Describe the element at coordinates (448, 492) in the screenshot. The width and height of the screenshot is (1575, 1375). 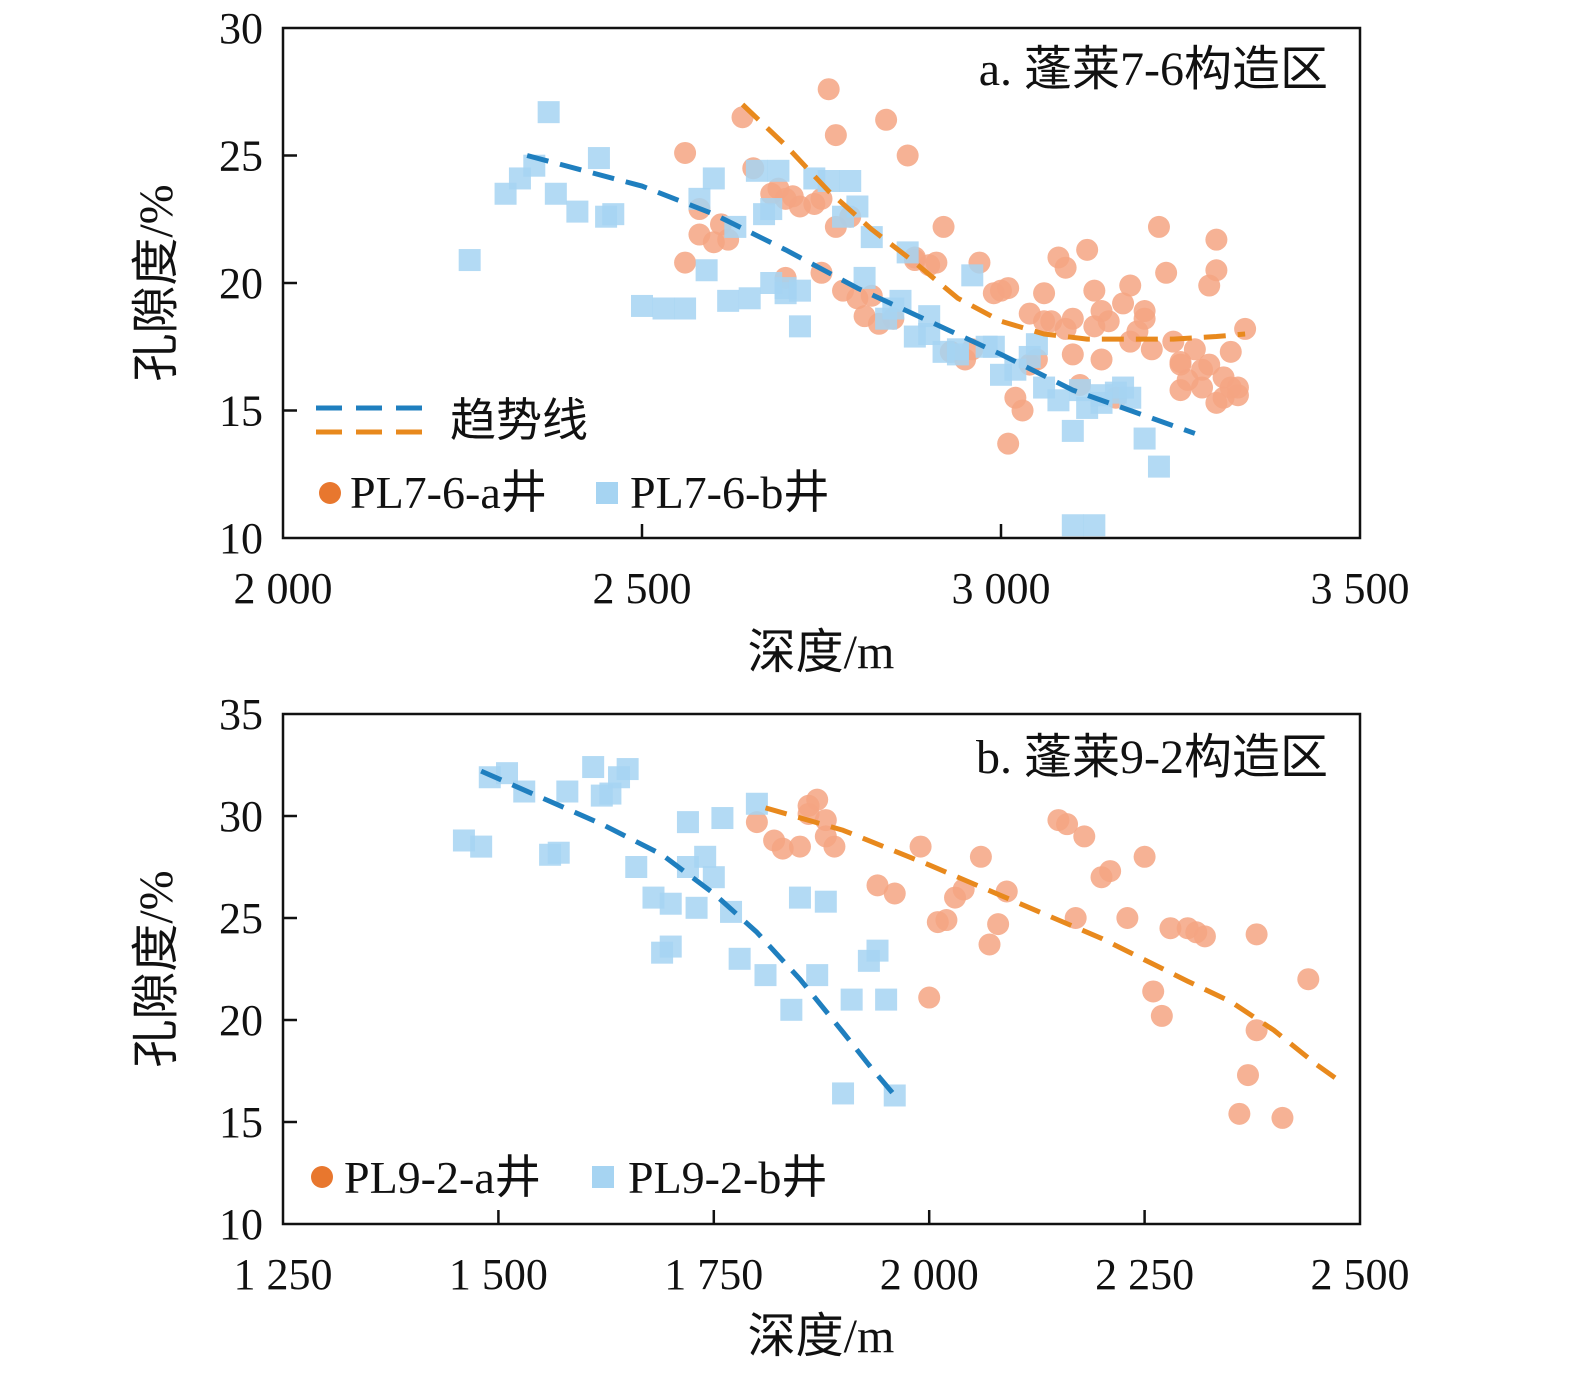
I see `legend-label-pl7-6-a: PL7-6-a井` at that location.